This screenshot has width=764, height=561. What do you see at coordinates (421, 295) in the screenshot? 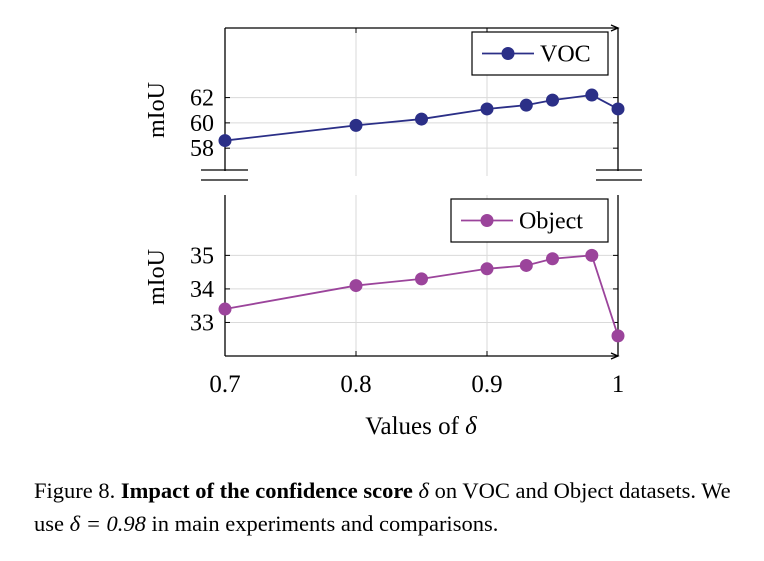
I see `series-line-object` at bounding box center [421, 295].